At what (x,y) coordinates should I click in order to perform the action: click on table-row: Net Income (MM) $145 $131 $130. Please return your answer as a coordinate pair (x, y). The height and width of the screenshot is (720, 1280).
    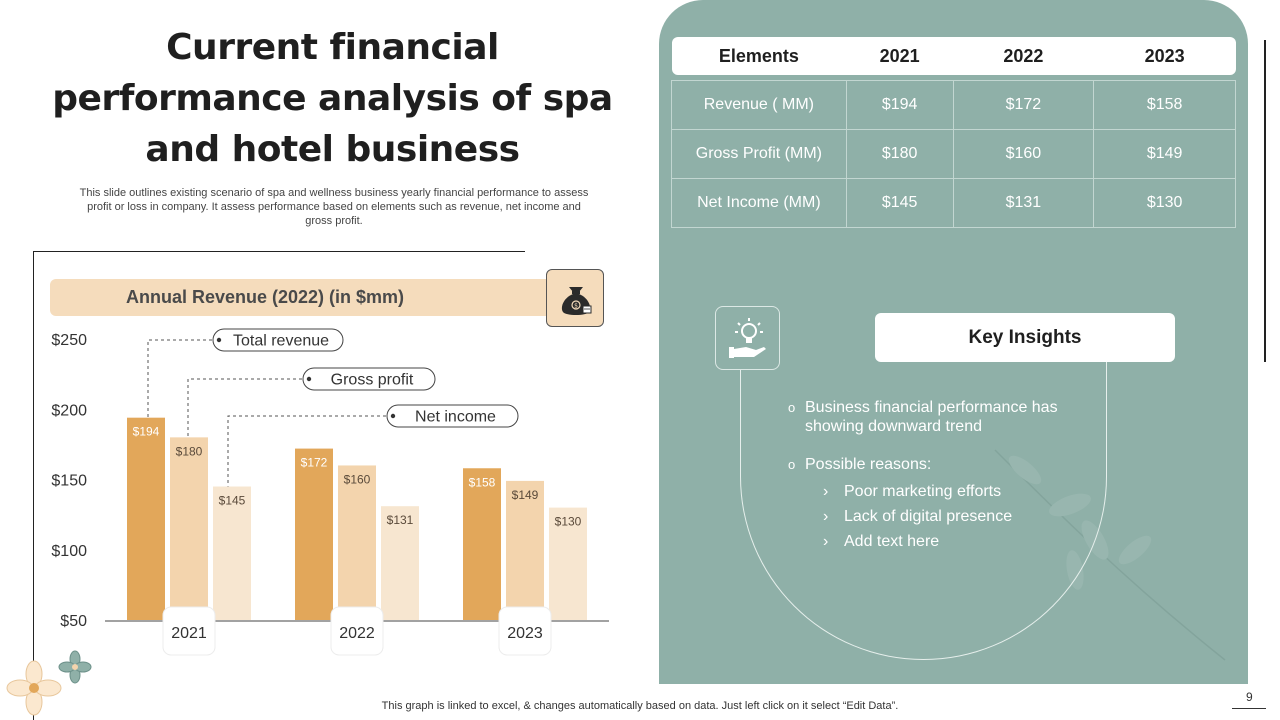
    Looking at the image, I should click on (953, 202).